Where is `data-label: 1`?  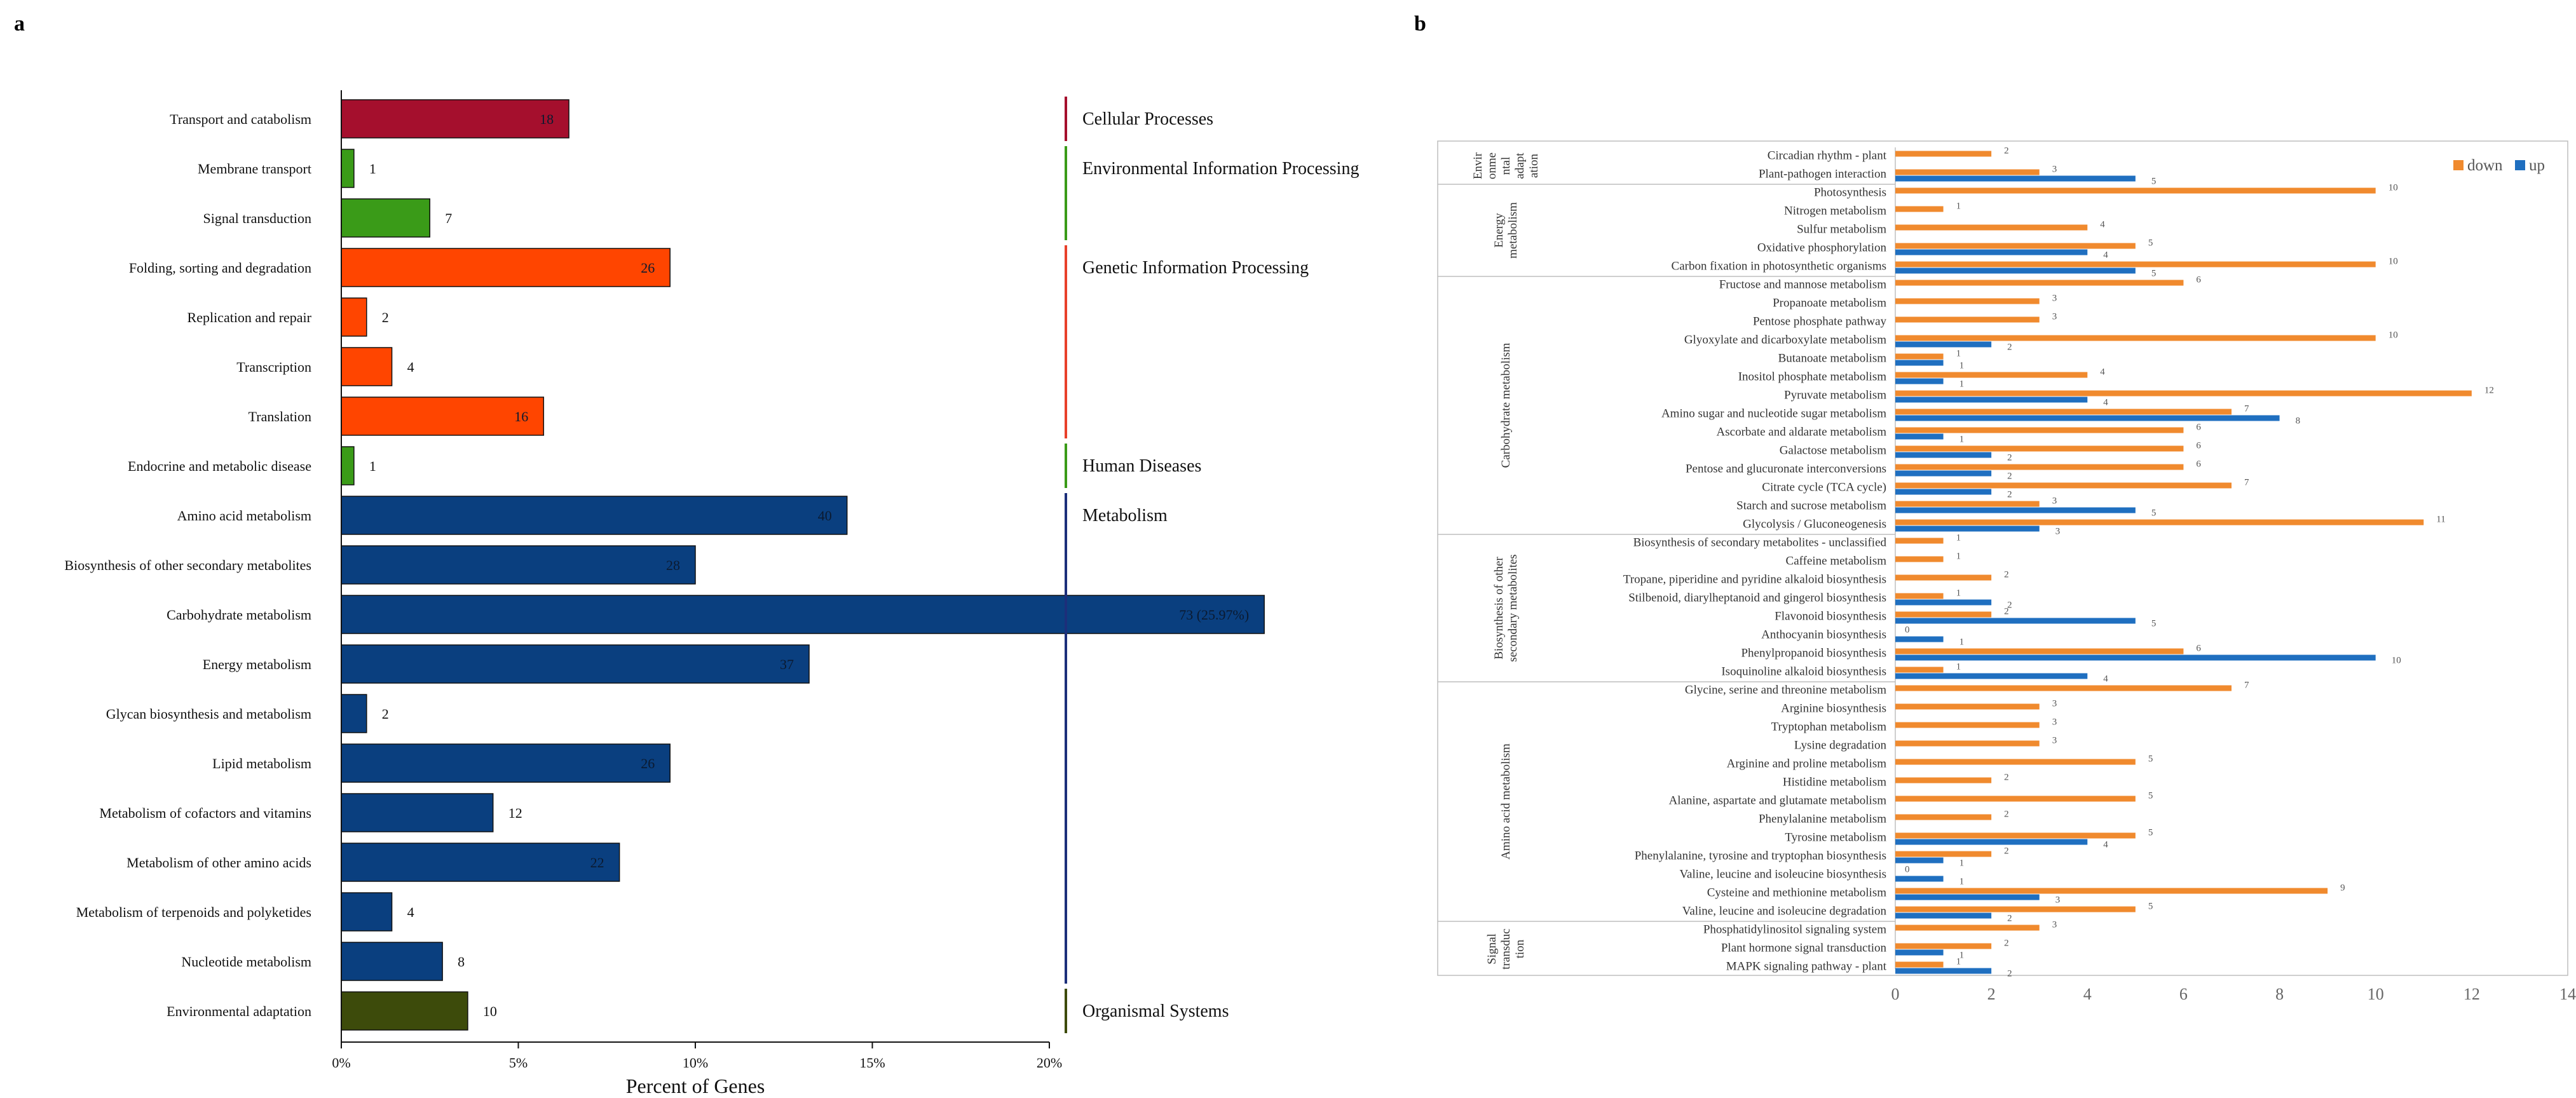
data-label: 1 is located at coordinates (372, 466).